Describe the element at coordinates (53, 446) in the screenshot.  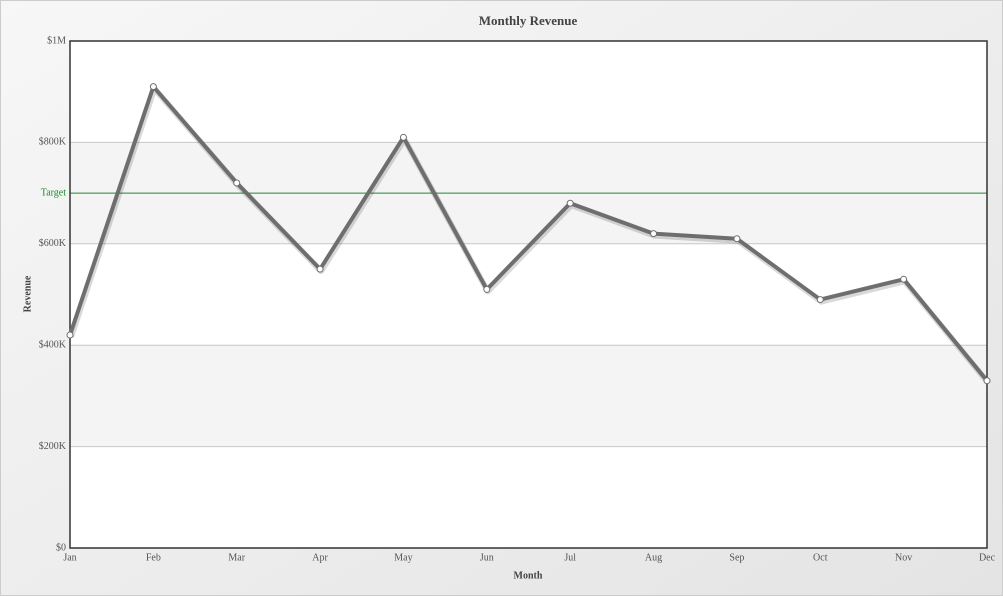
I see `y-tick-label: $200K` at that location.